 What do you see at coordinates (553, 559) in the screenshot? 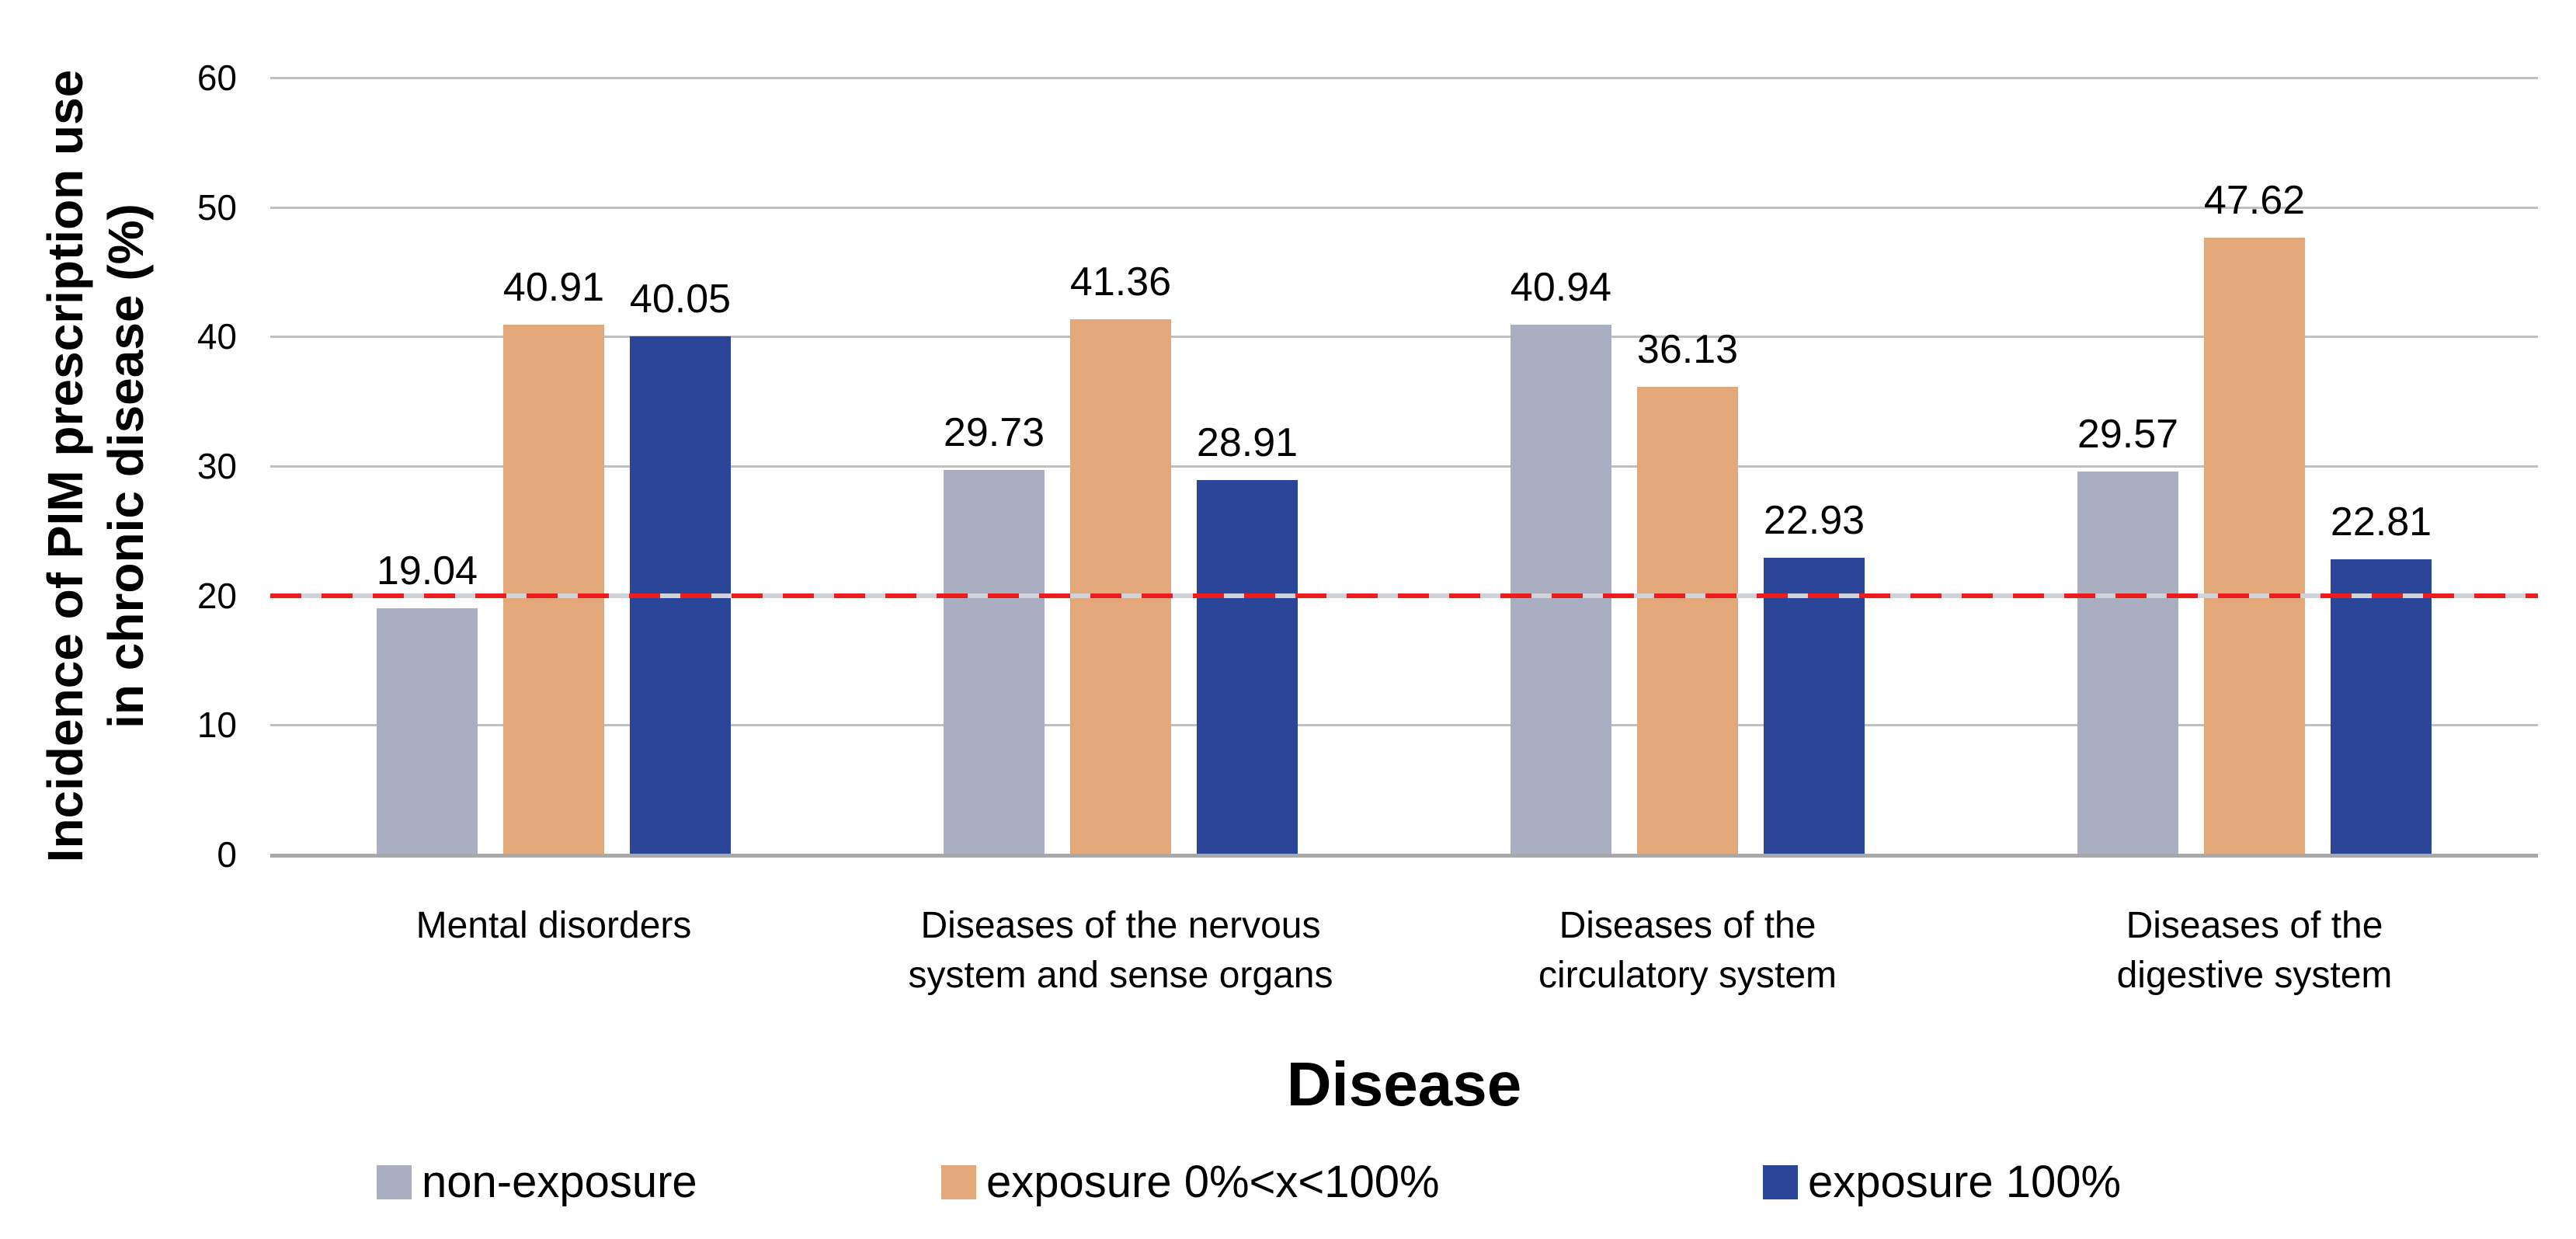
I see `bar: 40.91` at bounding box center [553, 559].